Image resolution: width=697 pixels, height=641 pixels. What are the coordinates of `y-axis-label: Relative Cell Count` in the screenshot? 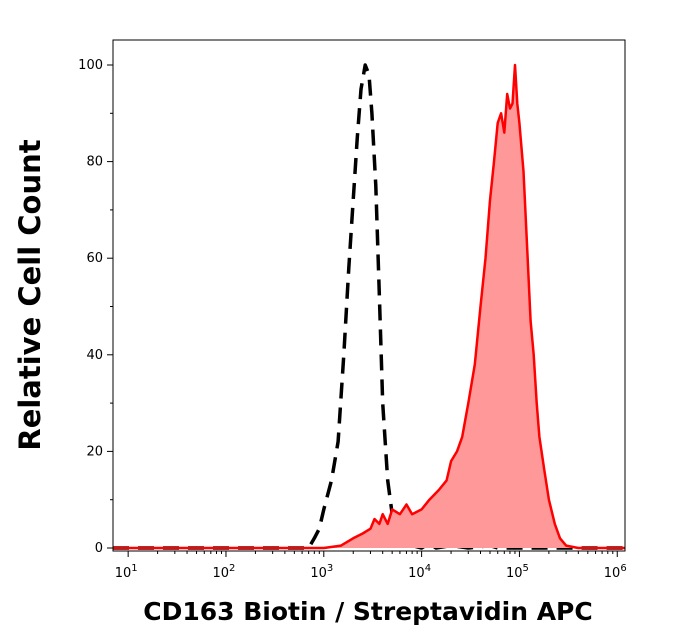 It's located at (30, 294).